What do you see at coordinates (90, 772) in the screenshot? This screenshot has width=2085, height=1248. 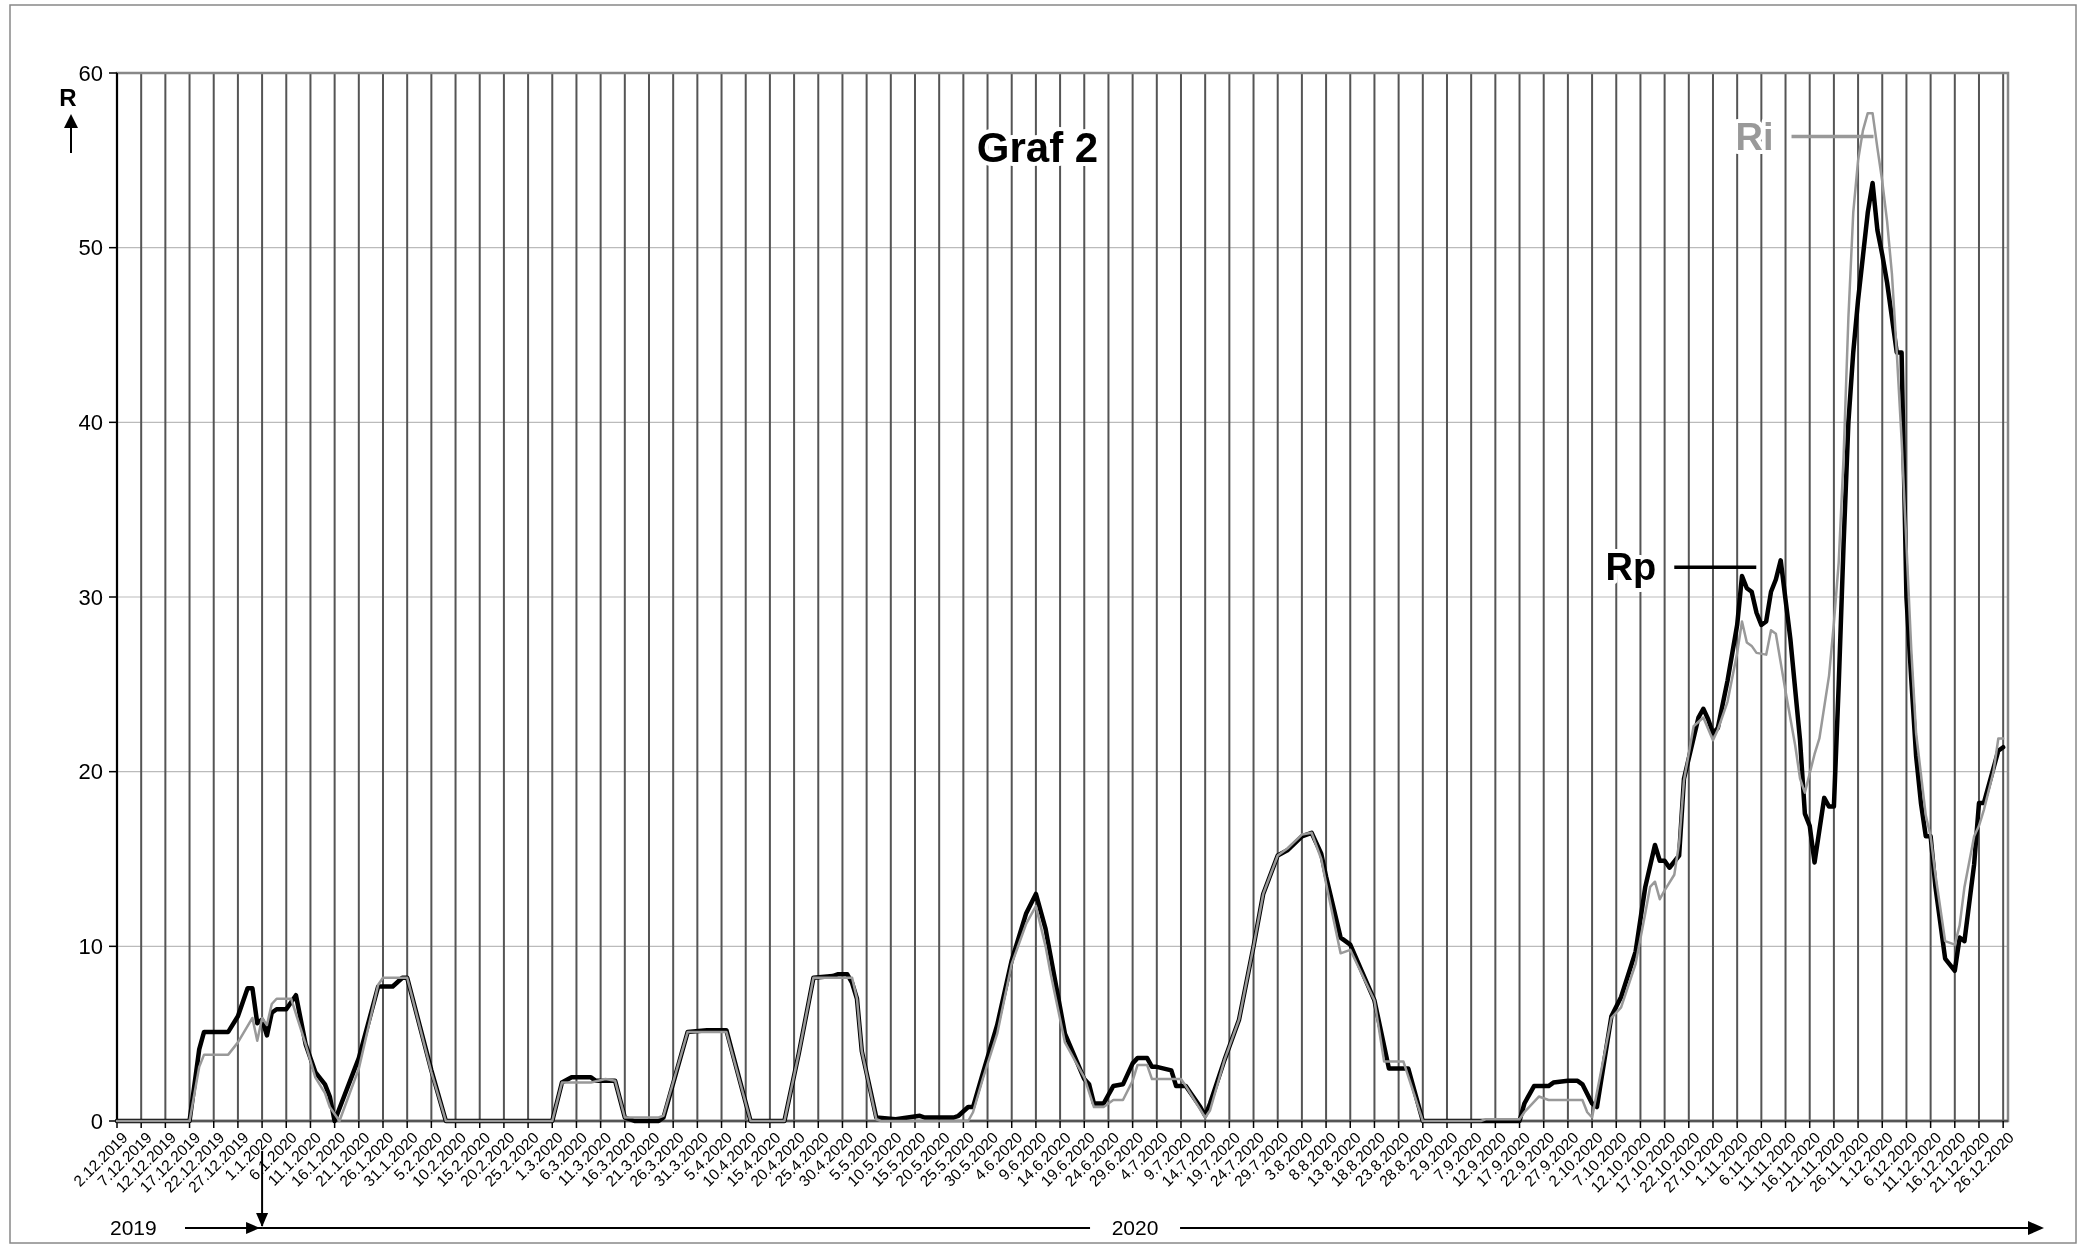 I see `y-tick-label: 20` at bounding box center [90, 772].